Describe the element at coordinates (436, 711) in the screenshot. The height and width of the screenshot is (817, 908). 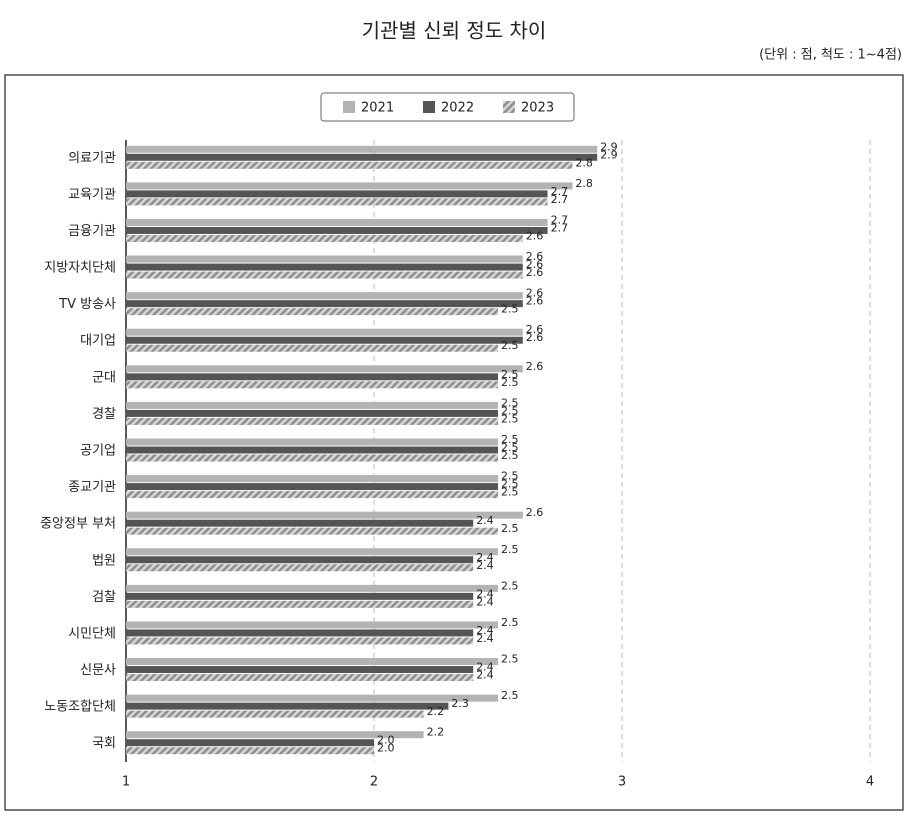
I see `value-label: 2.2` at that location.